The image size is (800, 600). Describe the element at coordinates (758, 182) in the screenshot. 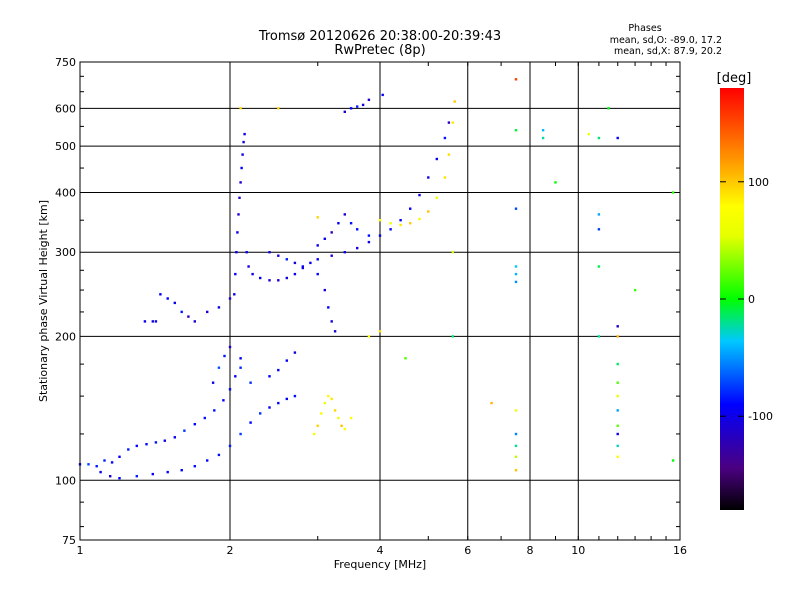

I see `colorbar-tick-label: 100` at that location.